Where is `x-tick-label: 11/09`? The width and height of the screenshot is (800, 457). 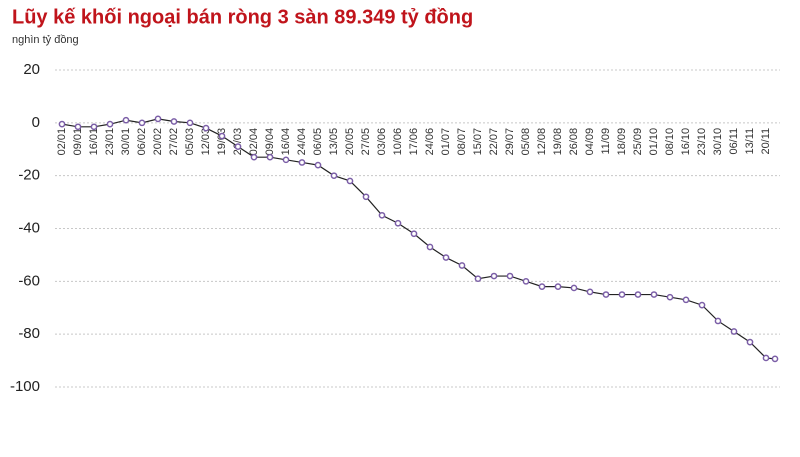
x-tick-label: 11/09 is located at coordinates (606, 141).